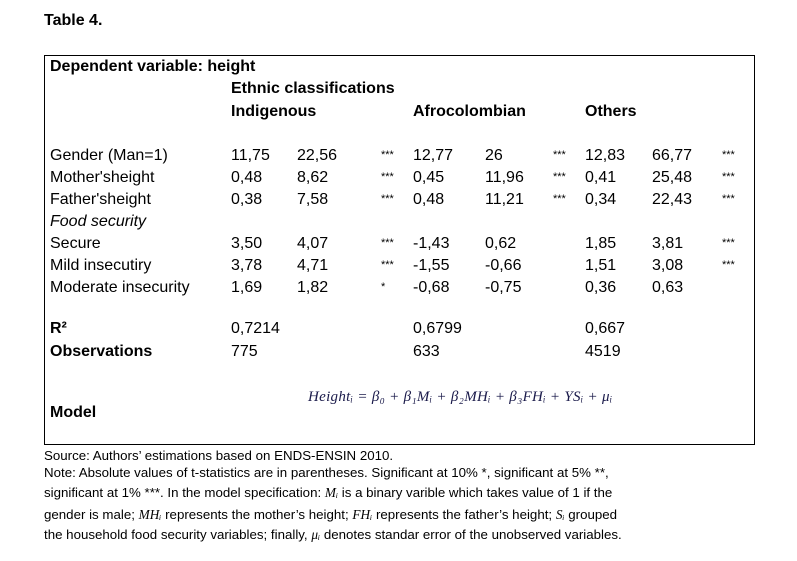 The height and width of the screenshot is (561, 797). I want to click on row-label: Food security, so click(98, 221).